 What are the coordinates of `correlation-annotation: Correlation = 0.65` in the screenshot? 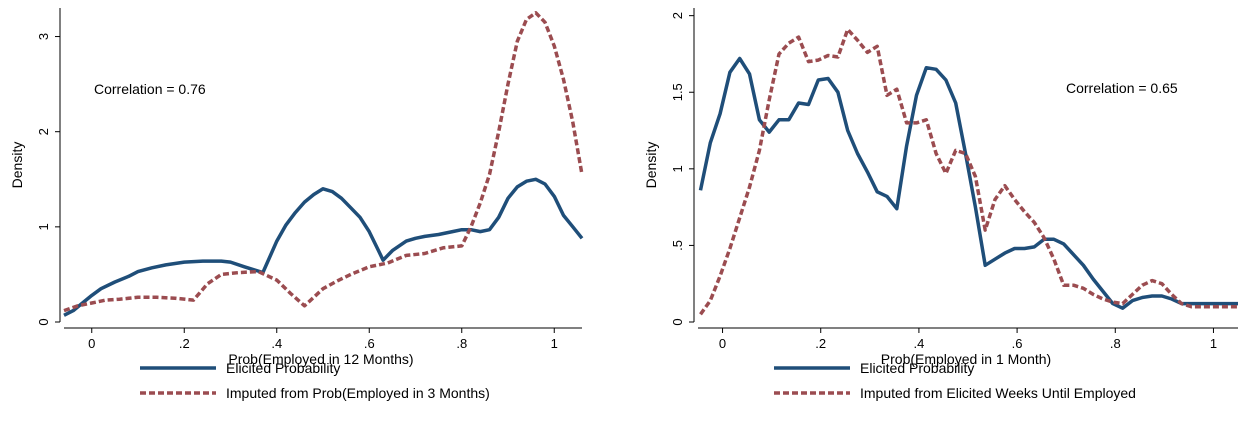 It's located at (1122, 88).